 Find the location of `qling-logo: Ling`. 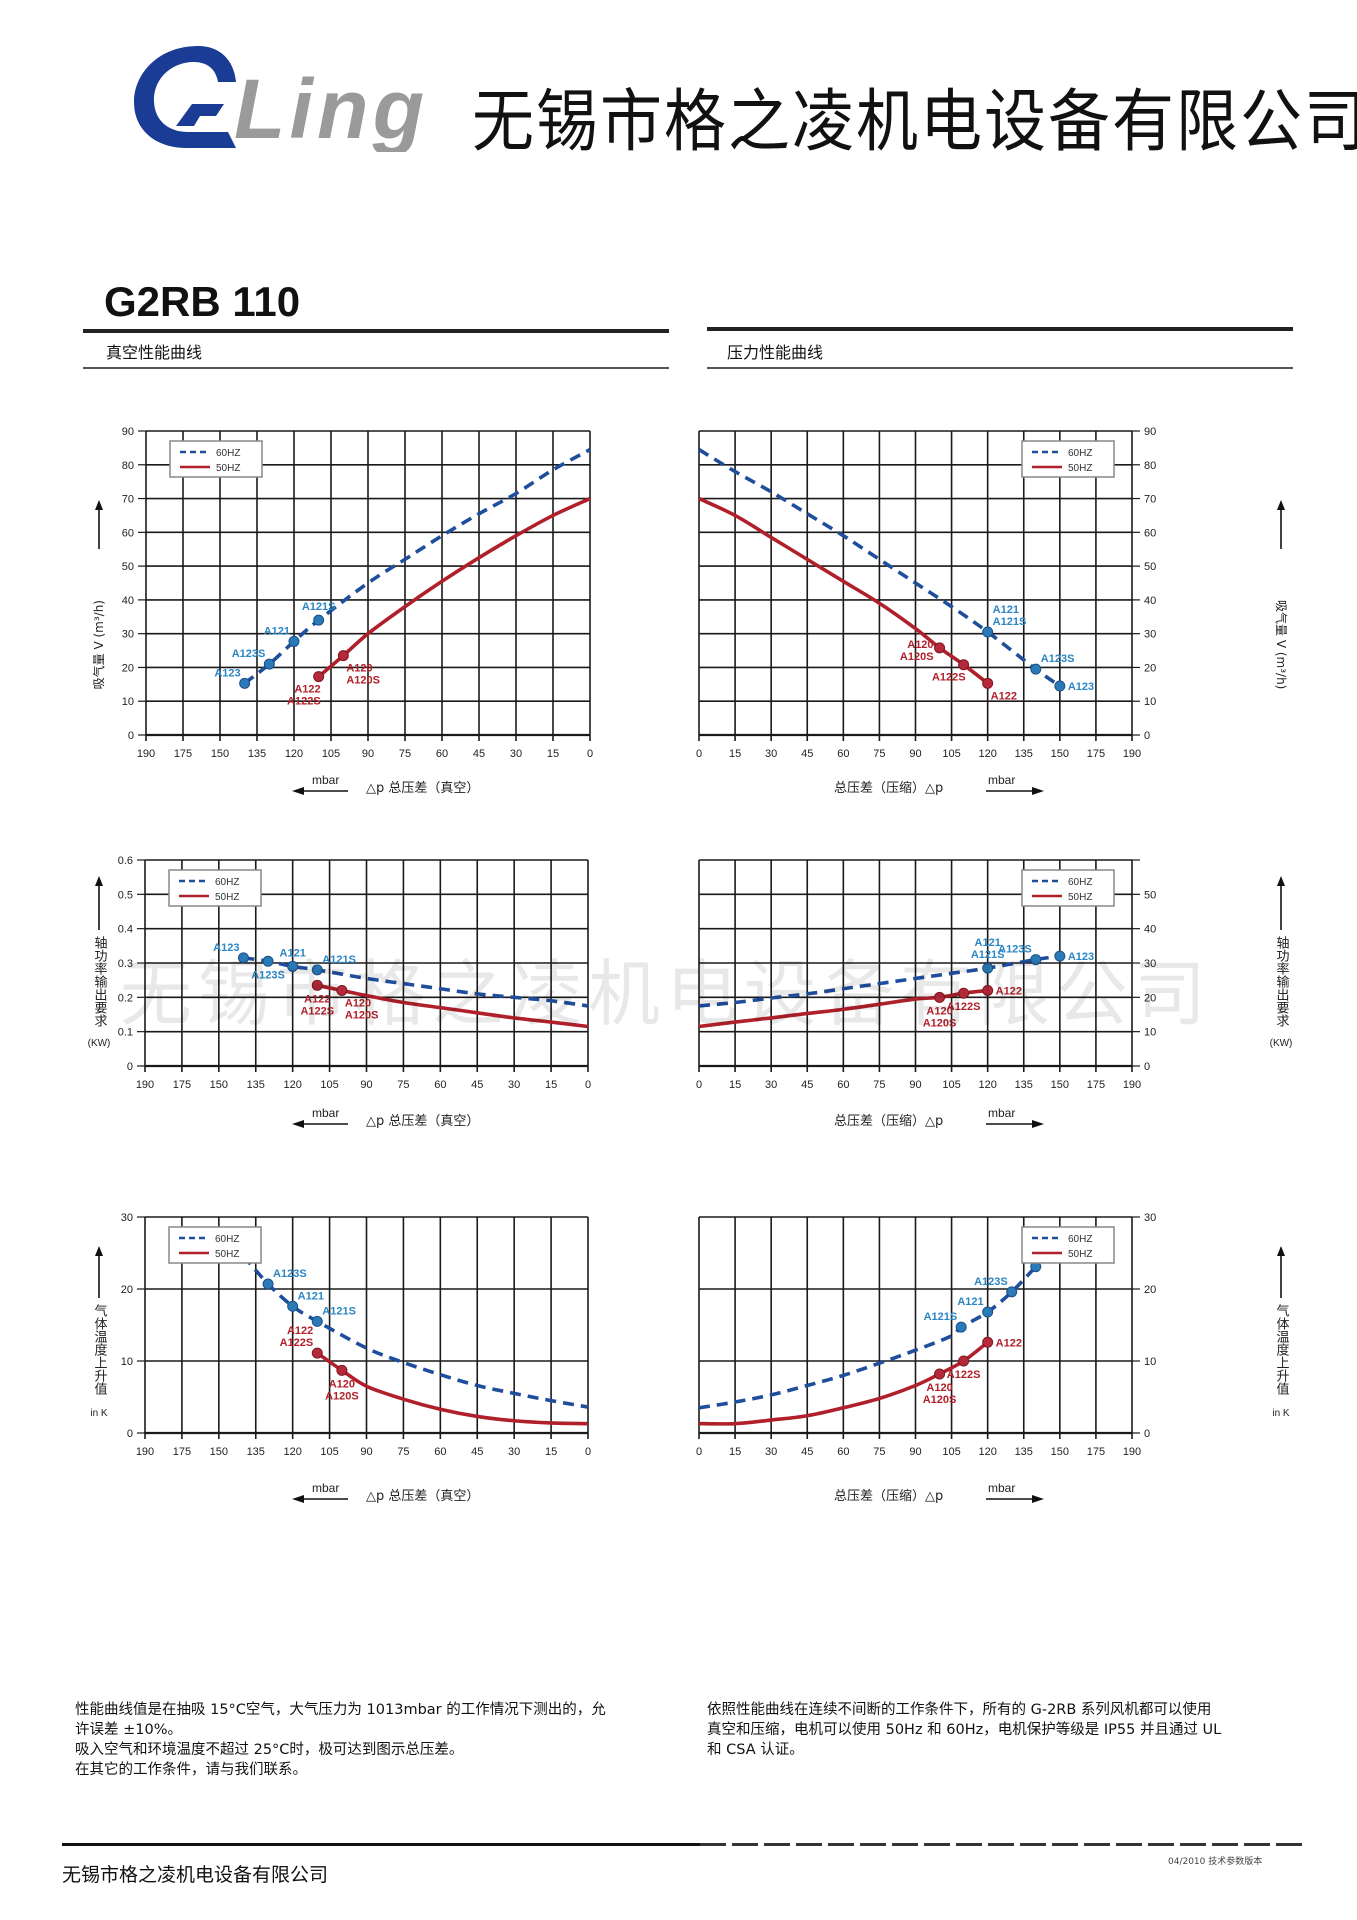

qling-logo: Ling is located at coordinates (279, 99).